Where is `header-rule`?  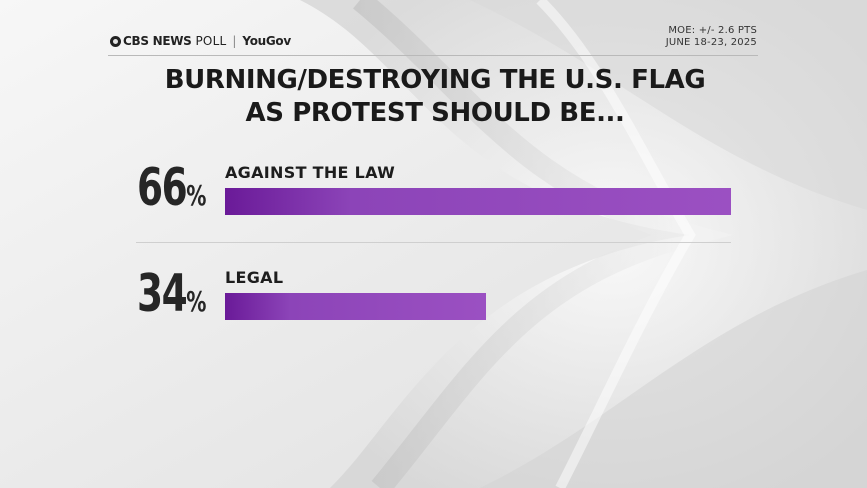
header-rule is located at coordinates (433, 55).